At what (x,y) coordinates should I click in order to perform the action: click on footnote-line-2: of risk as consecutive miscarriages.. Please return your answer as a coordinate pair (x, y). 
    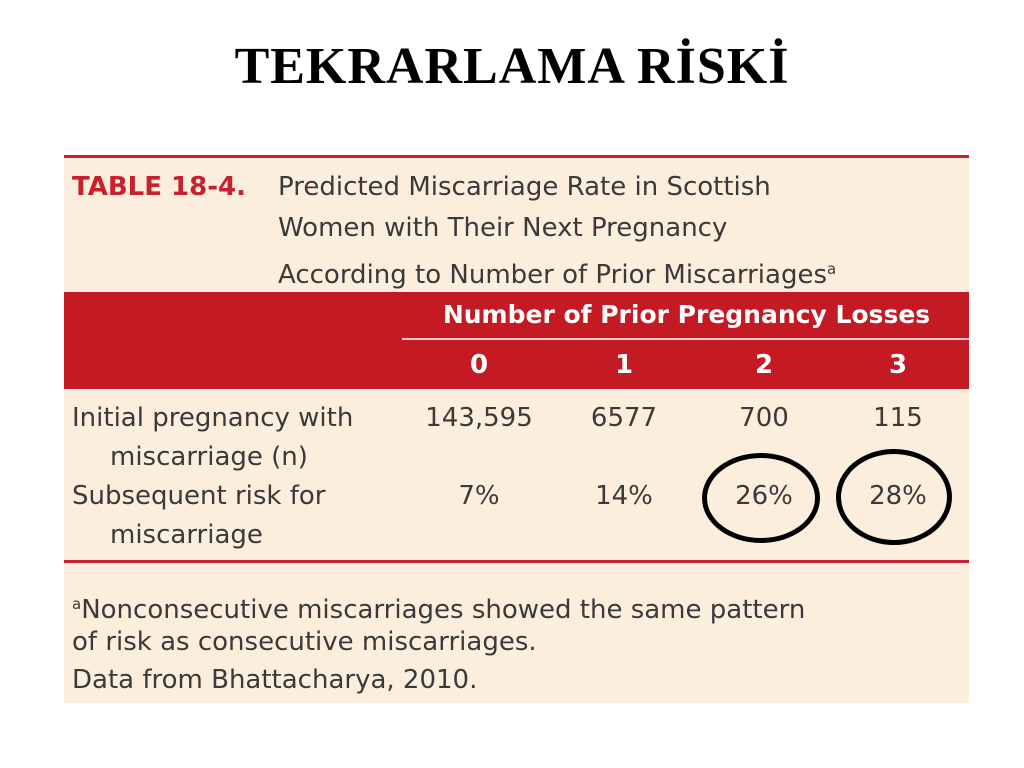
    Looking at the image, I should click on (304, 642).